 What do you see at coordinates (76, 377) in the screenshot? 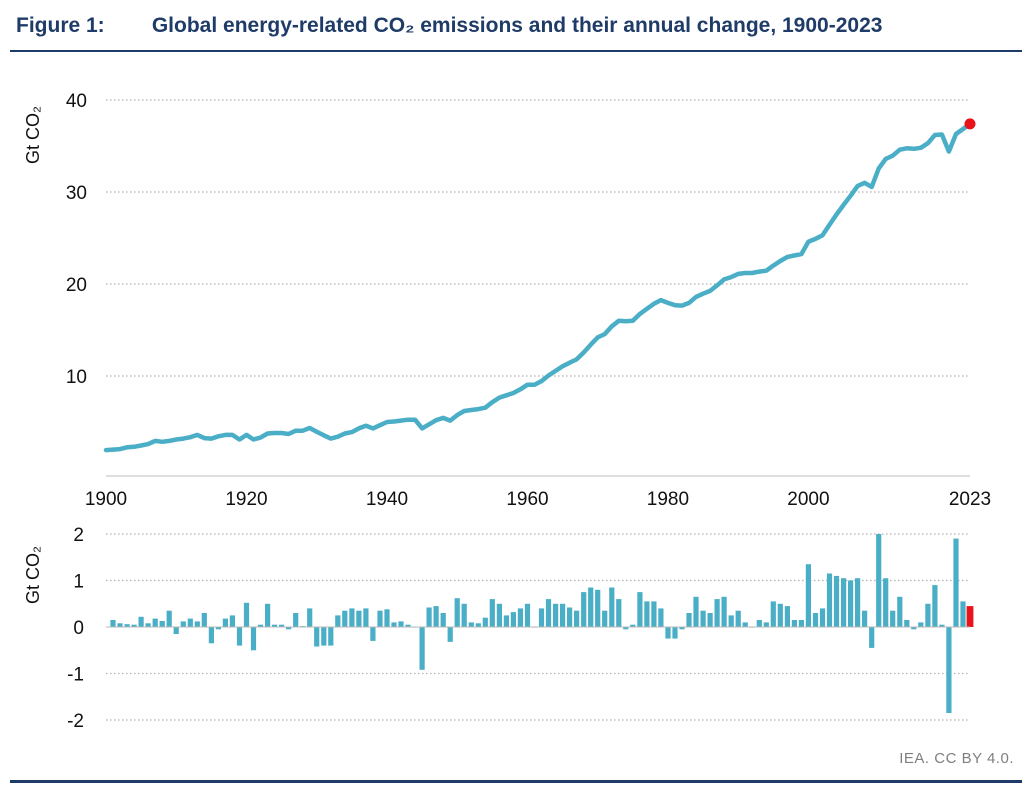
I see `y-tick-label-top: 10` at bounding box center [76, 377].